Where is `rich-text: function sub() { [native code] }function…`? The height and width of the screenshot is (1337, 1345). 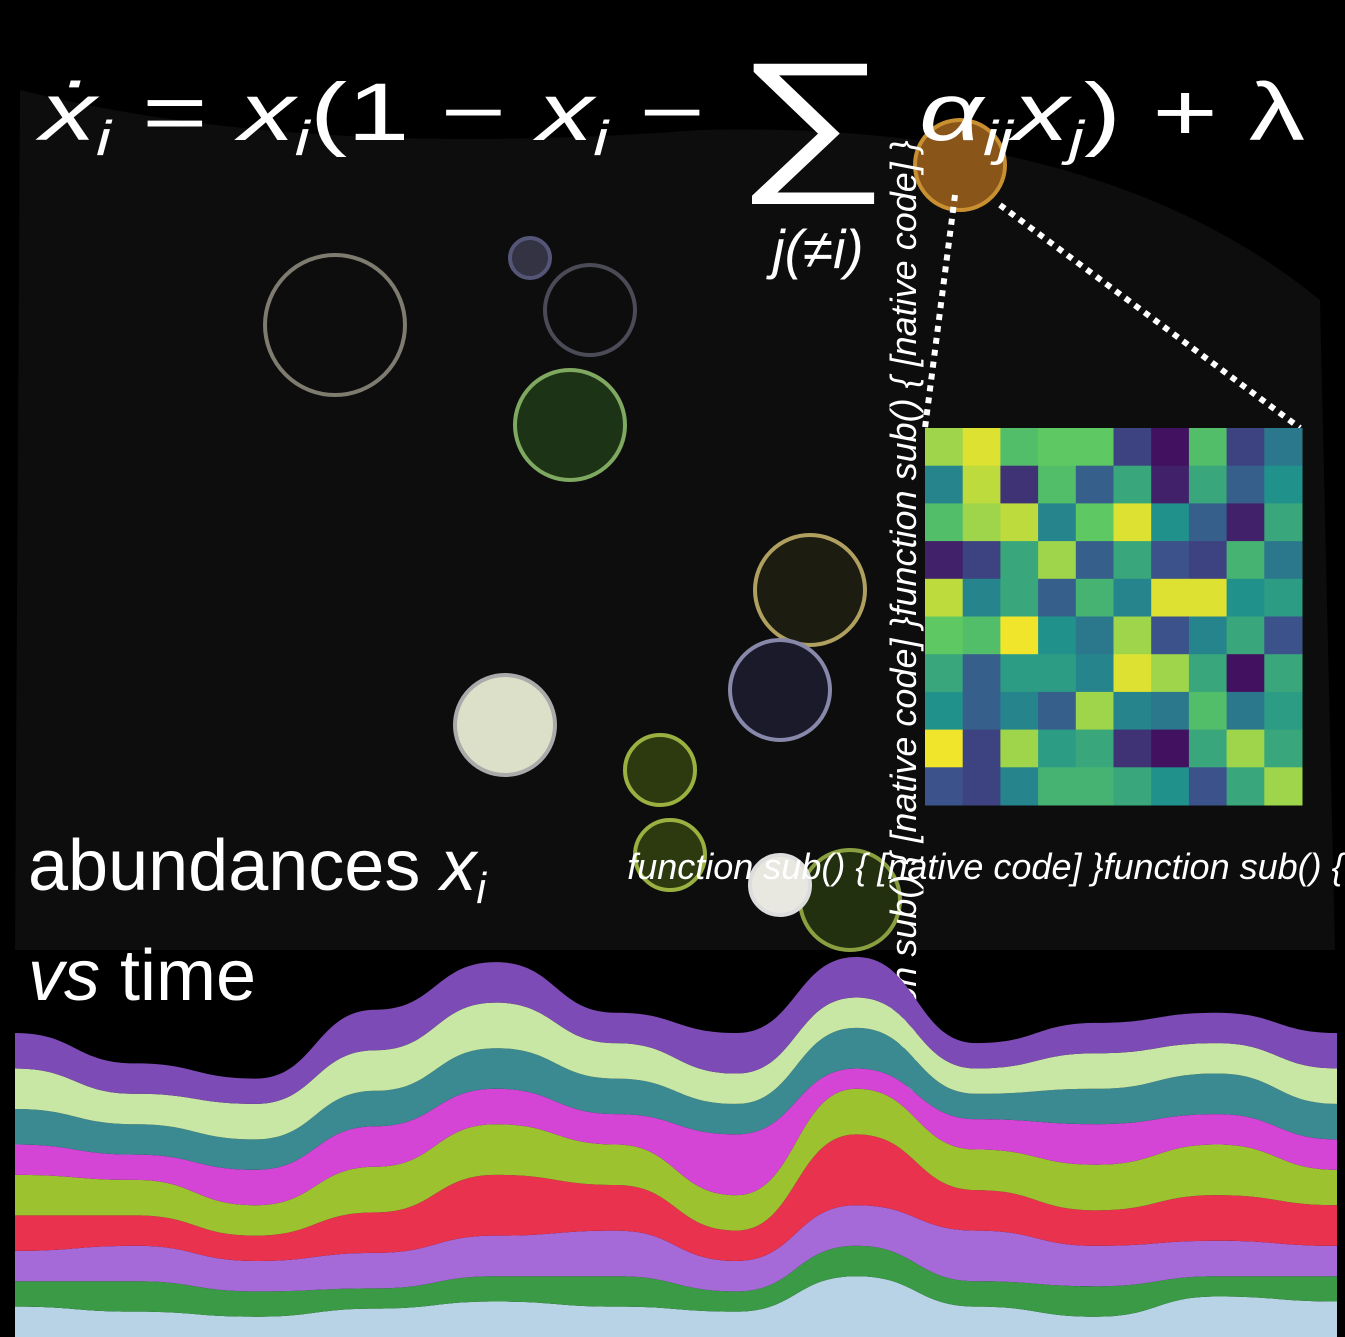 rich-text: function sub() { [native code] }function… is located at coordinates (903, 616).